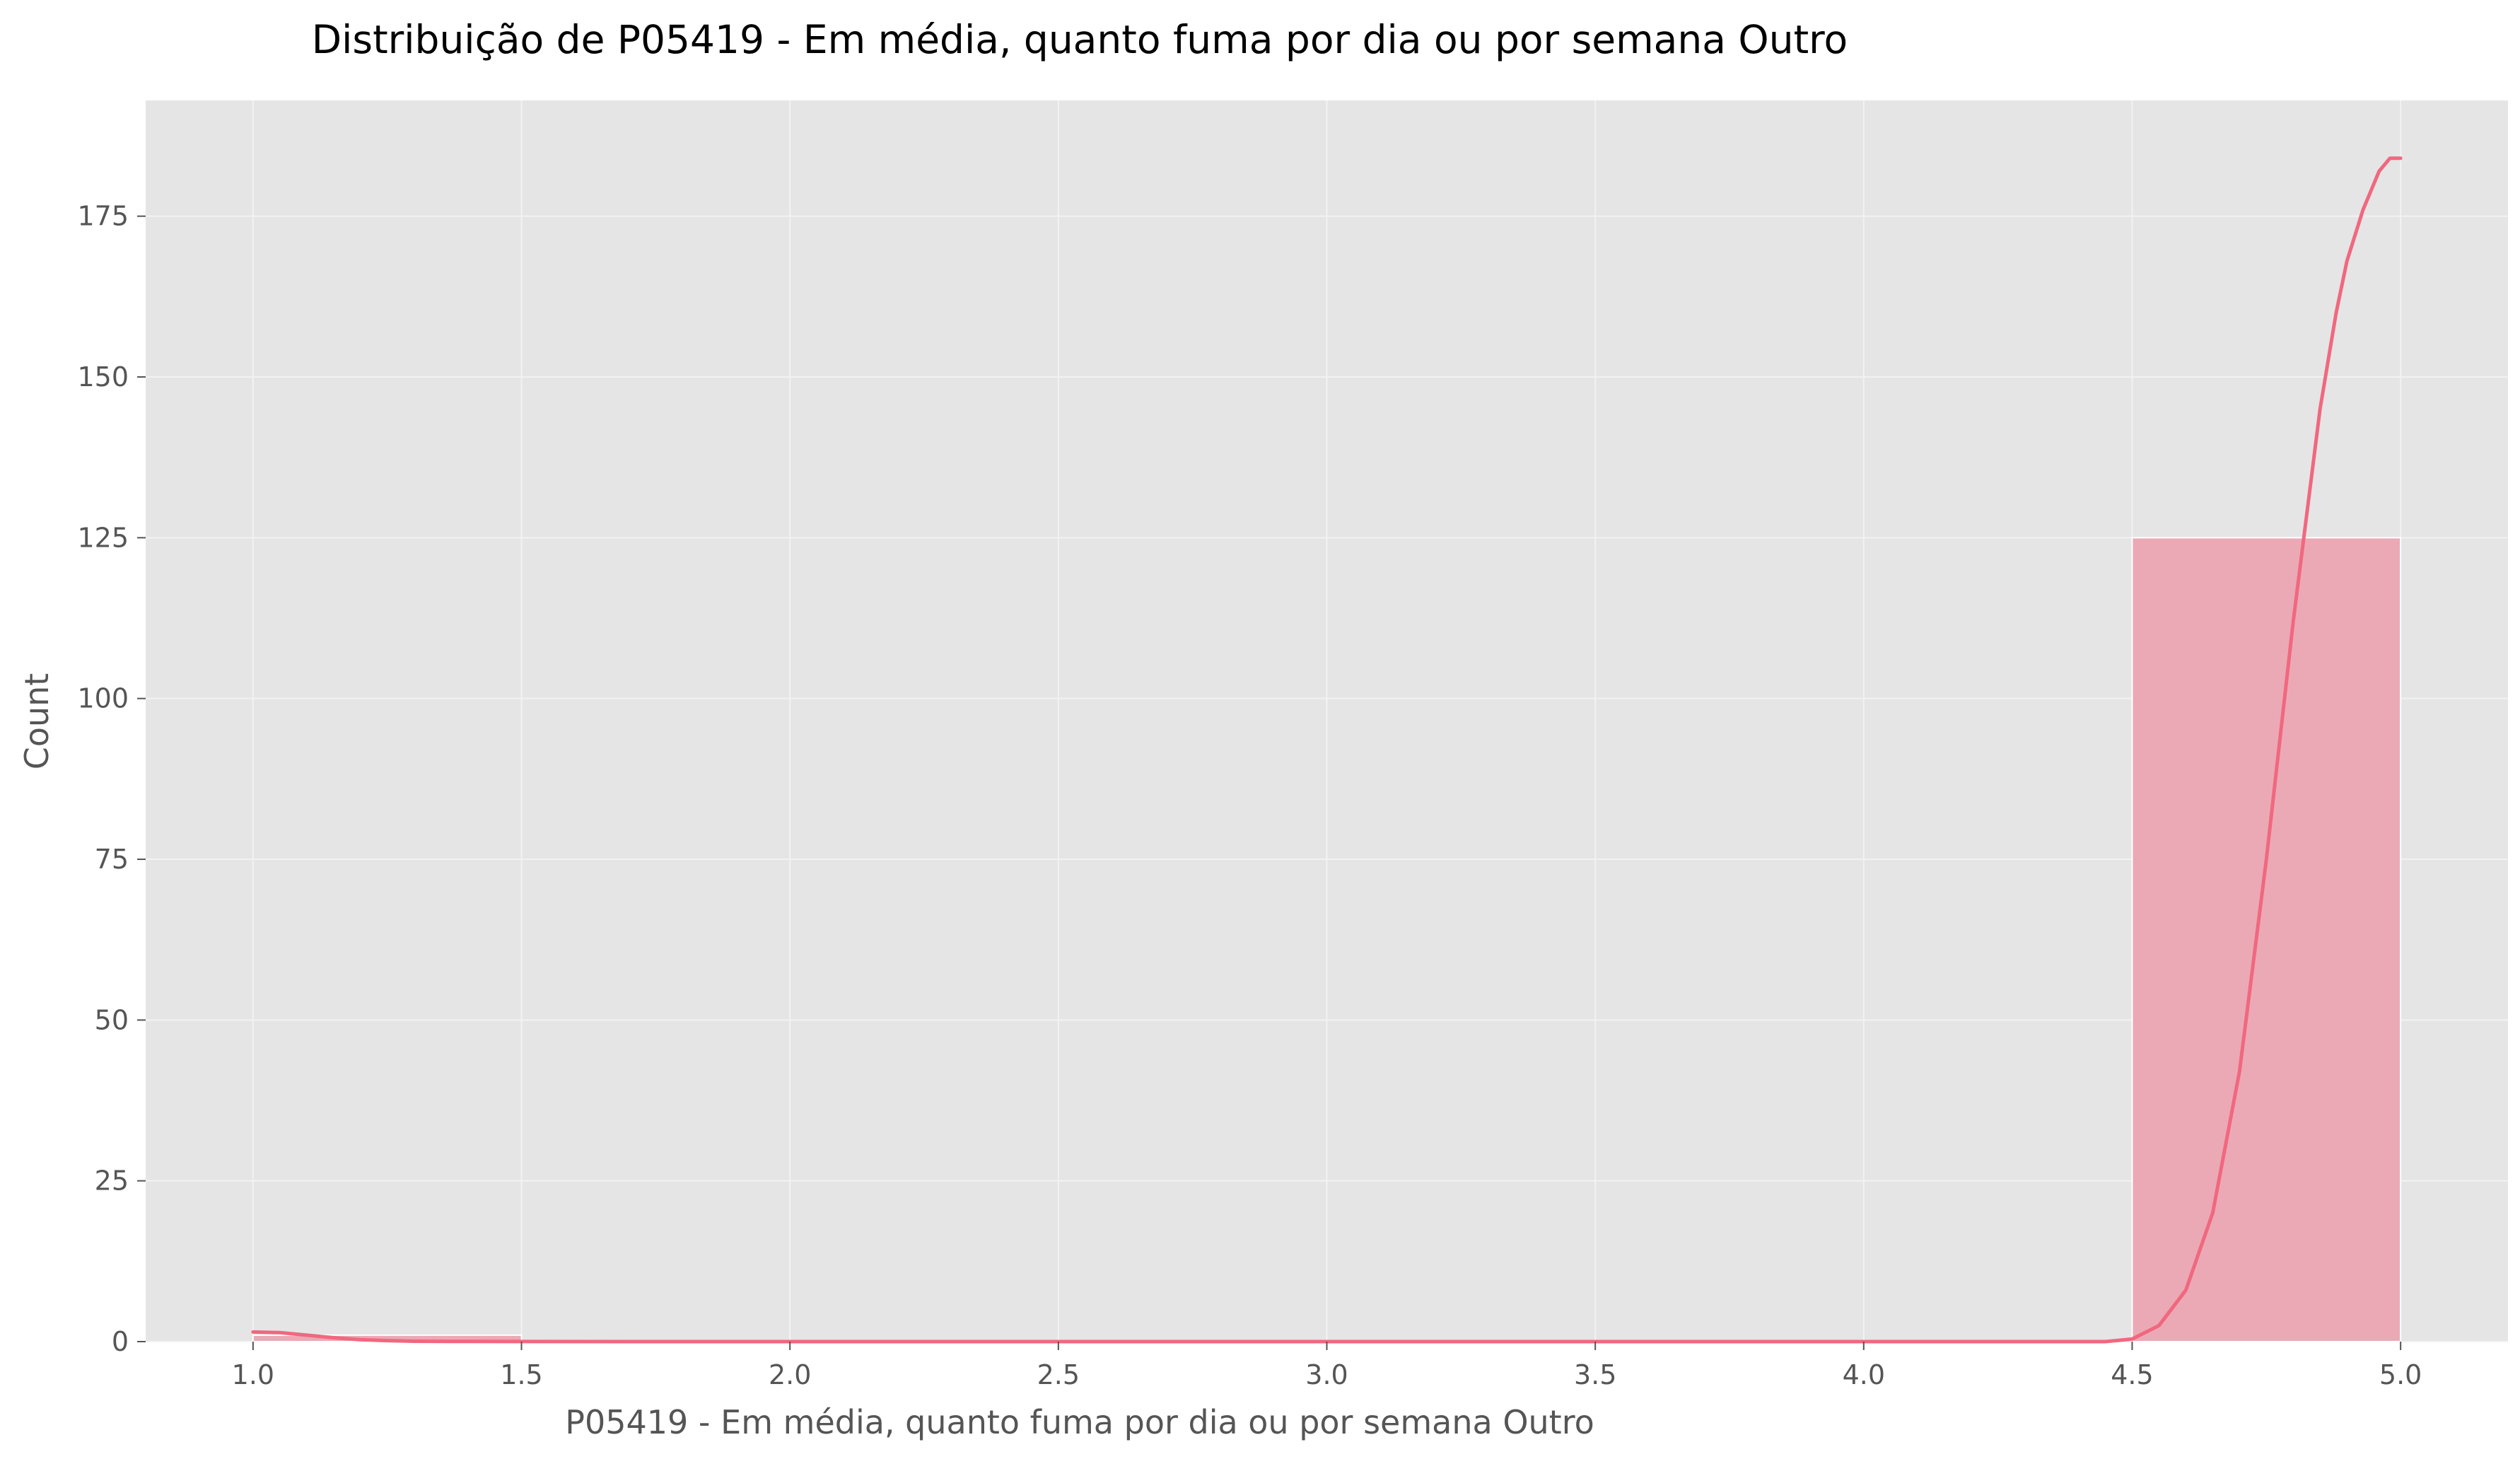  What do you see at coordinates (103, 537) in the screenshot?
I see `y-tick-label: 125` at bounding box center [103, 537].